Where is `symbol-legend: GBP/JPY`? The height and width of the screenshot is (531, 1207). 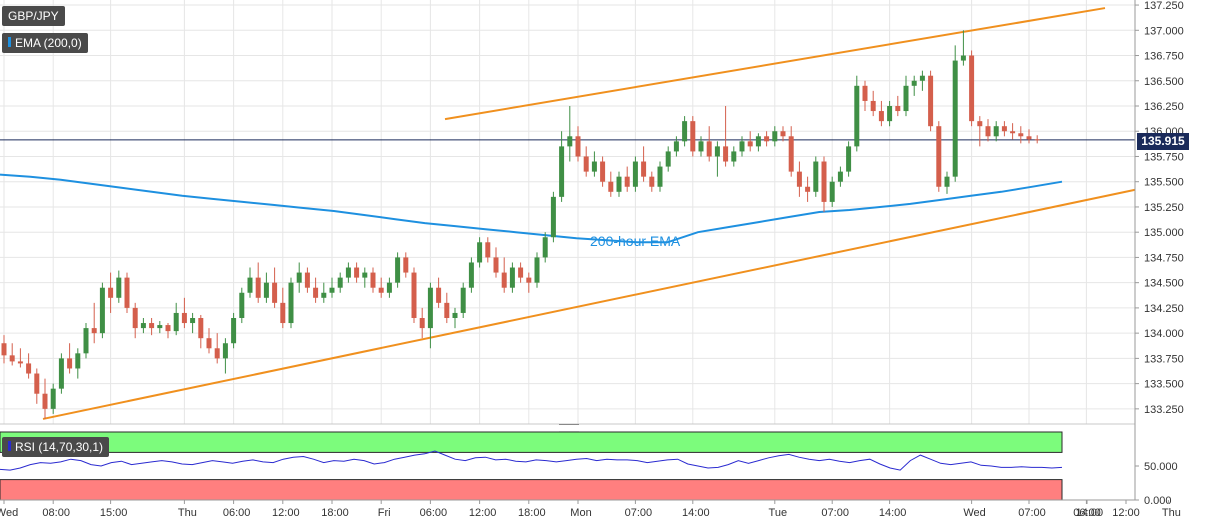 symbol-legend: GBP/JPY is located at coordinates (33, 16).